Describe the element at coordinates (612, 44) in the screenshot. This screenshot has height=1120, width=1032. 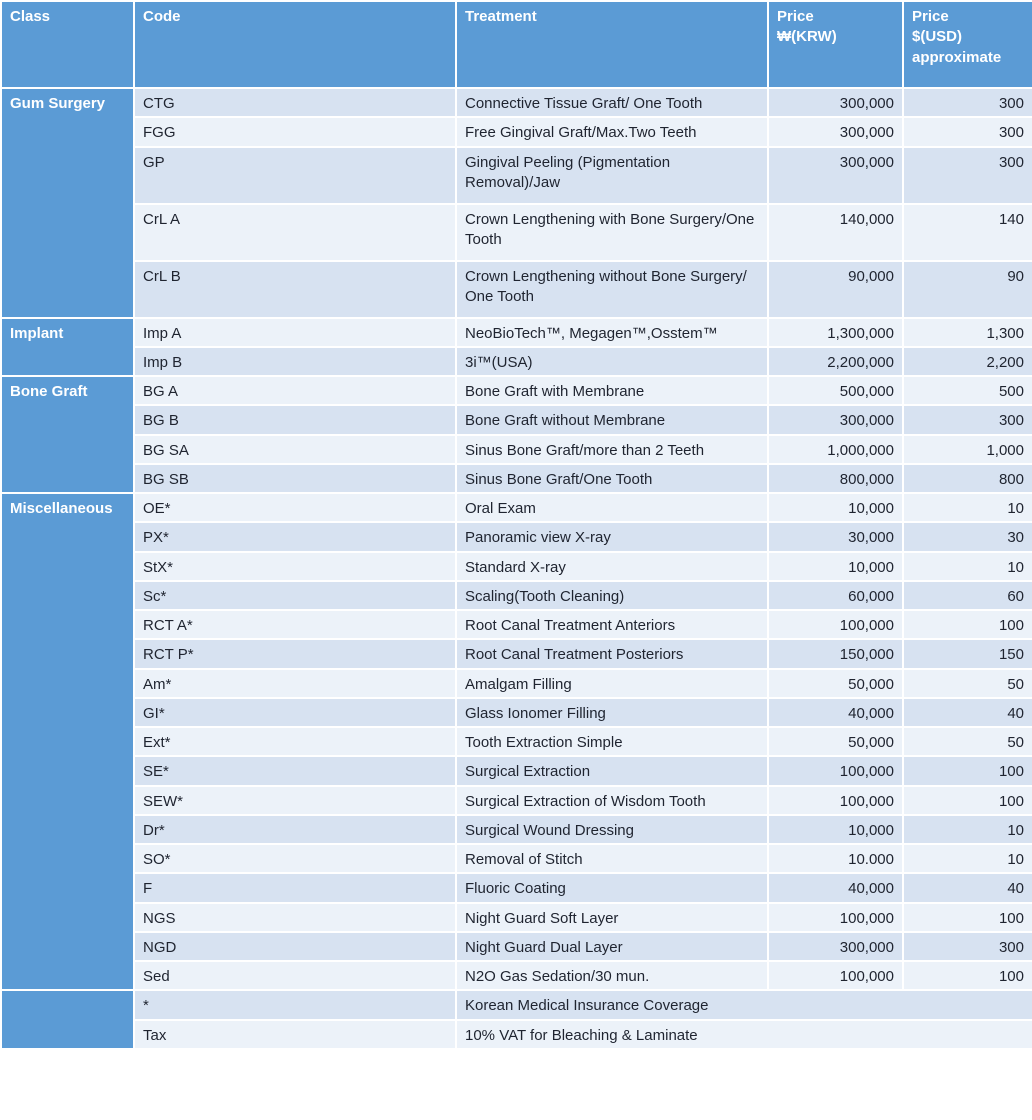
I see `header-treatment: Treatment` at that location.